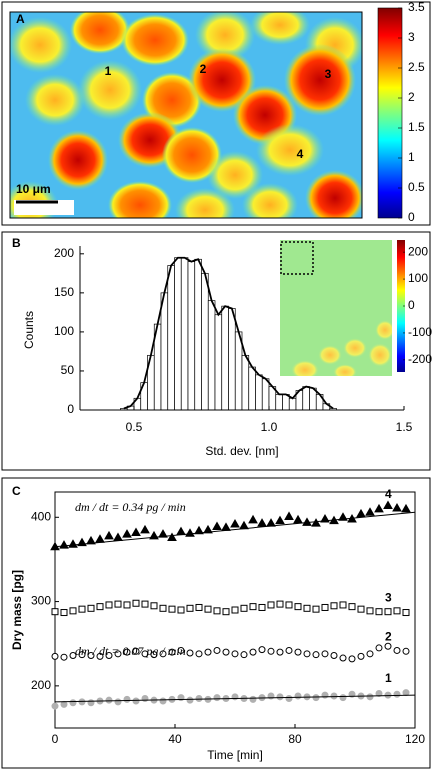 Image resolution: width=432 pixels, height=770 pixels. What do you see at coordinates (64, 331) in the screenshot?
I see `y-tick-label: 100` at bounding box center [64, 331].